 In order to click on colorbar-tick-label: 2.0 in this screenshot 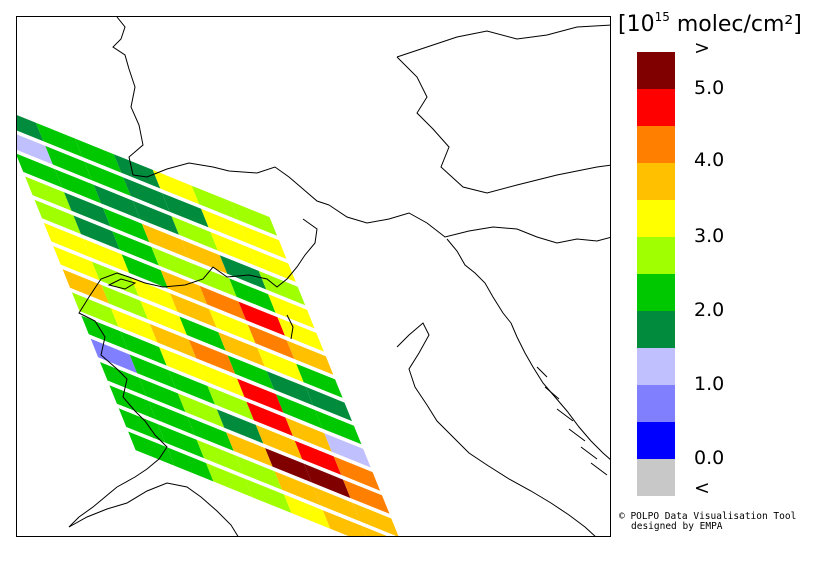, I will do `click(709, 310)`.